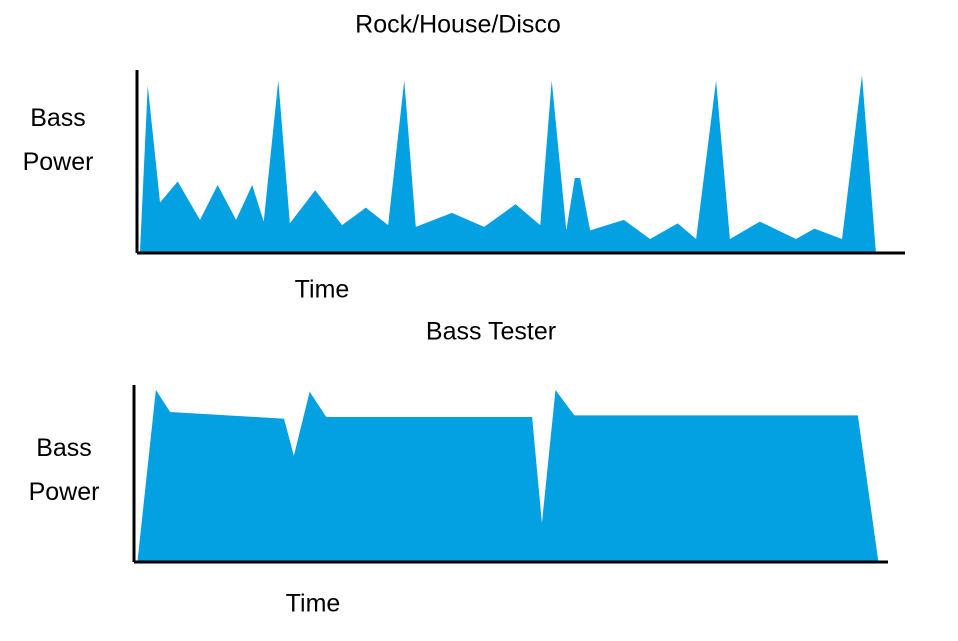 Image resolution: width=958 pixels, height=641 pixels. What do you see at coordinates (491, 332) in the screenshot?
I see `chart-title: Bass Tester` at bounding box center [491, 332].